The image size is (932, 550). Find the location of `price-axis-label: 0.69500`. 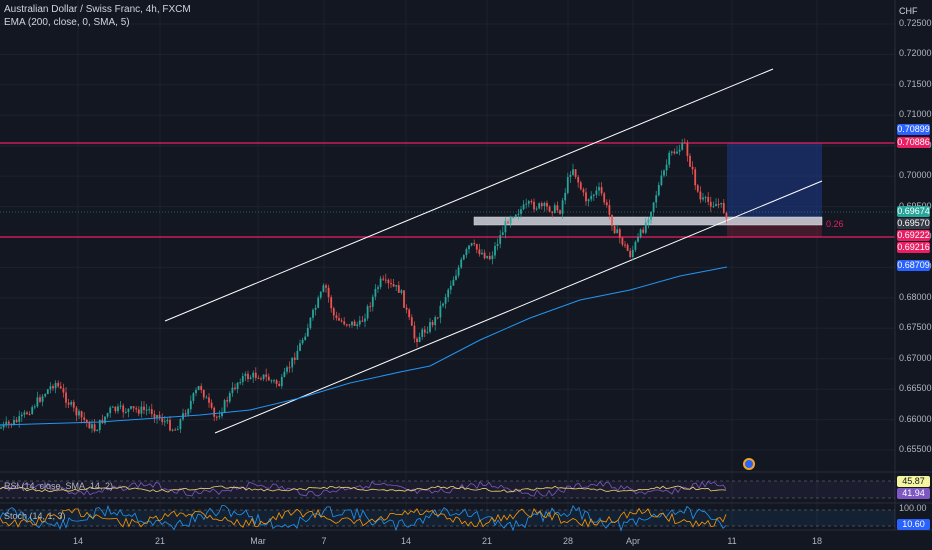

price-axis-label: 0.69500 is located at coordinates (915, 206).